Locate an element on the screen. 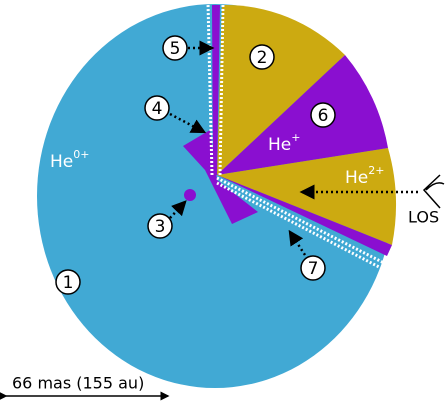 The width and height of the screenshot is (446, 407). label-double: He2+ is located at coordinates (364, 176).